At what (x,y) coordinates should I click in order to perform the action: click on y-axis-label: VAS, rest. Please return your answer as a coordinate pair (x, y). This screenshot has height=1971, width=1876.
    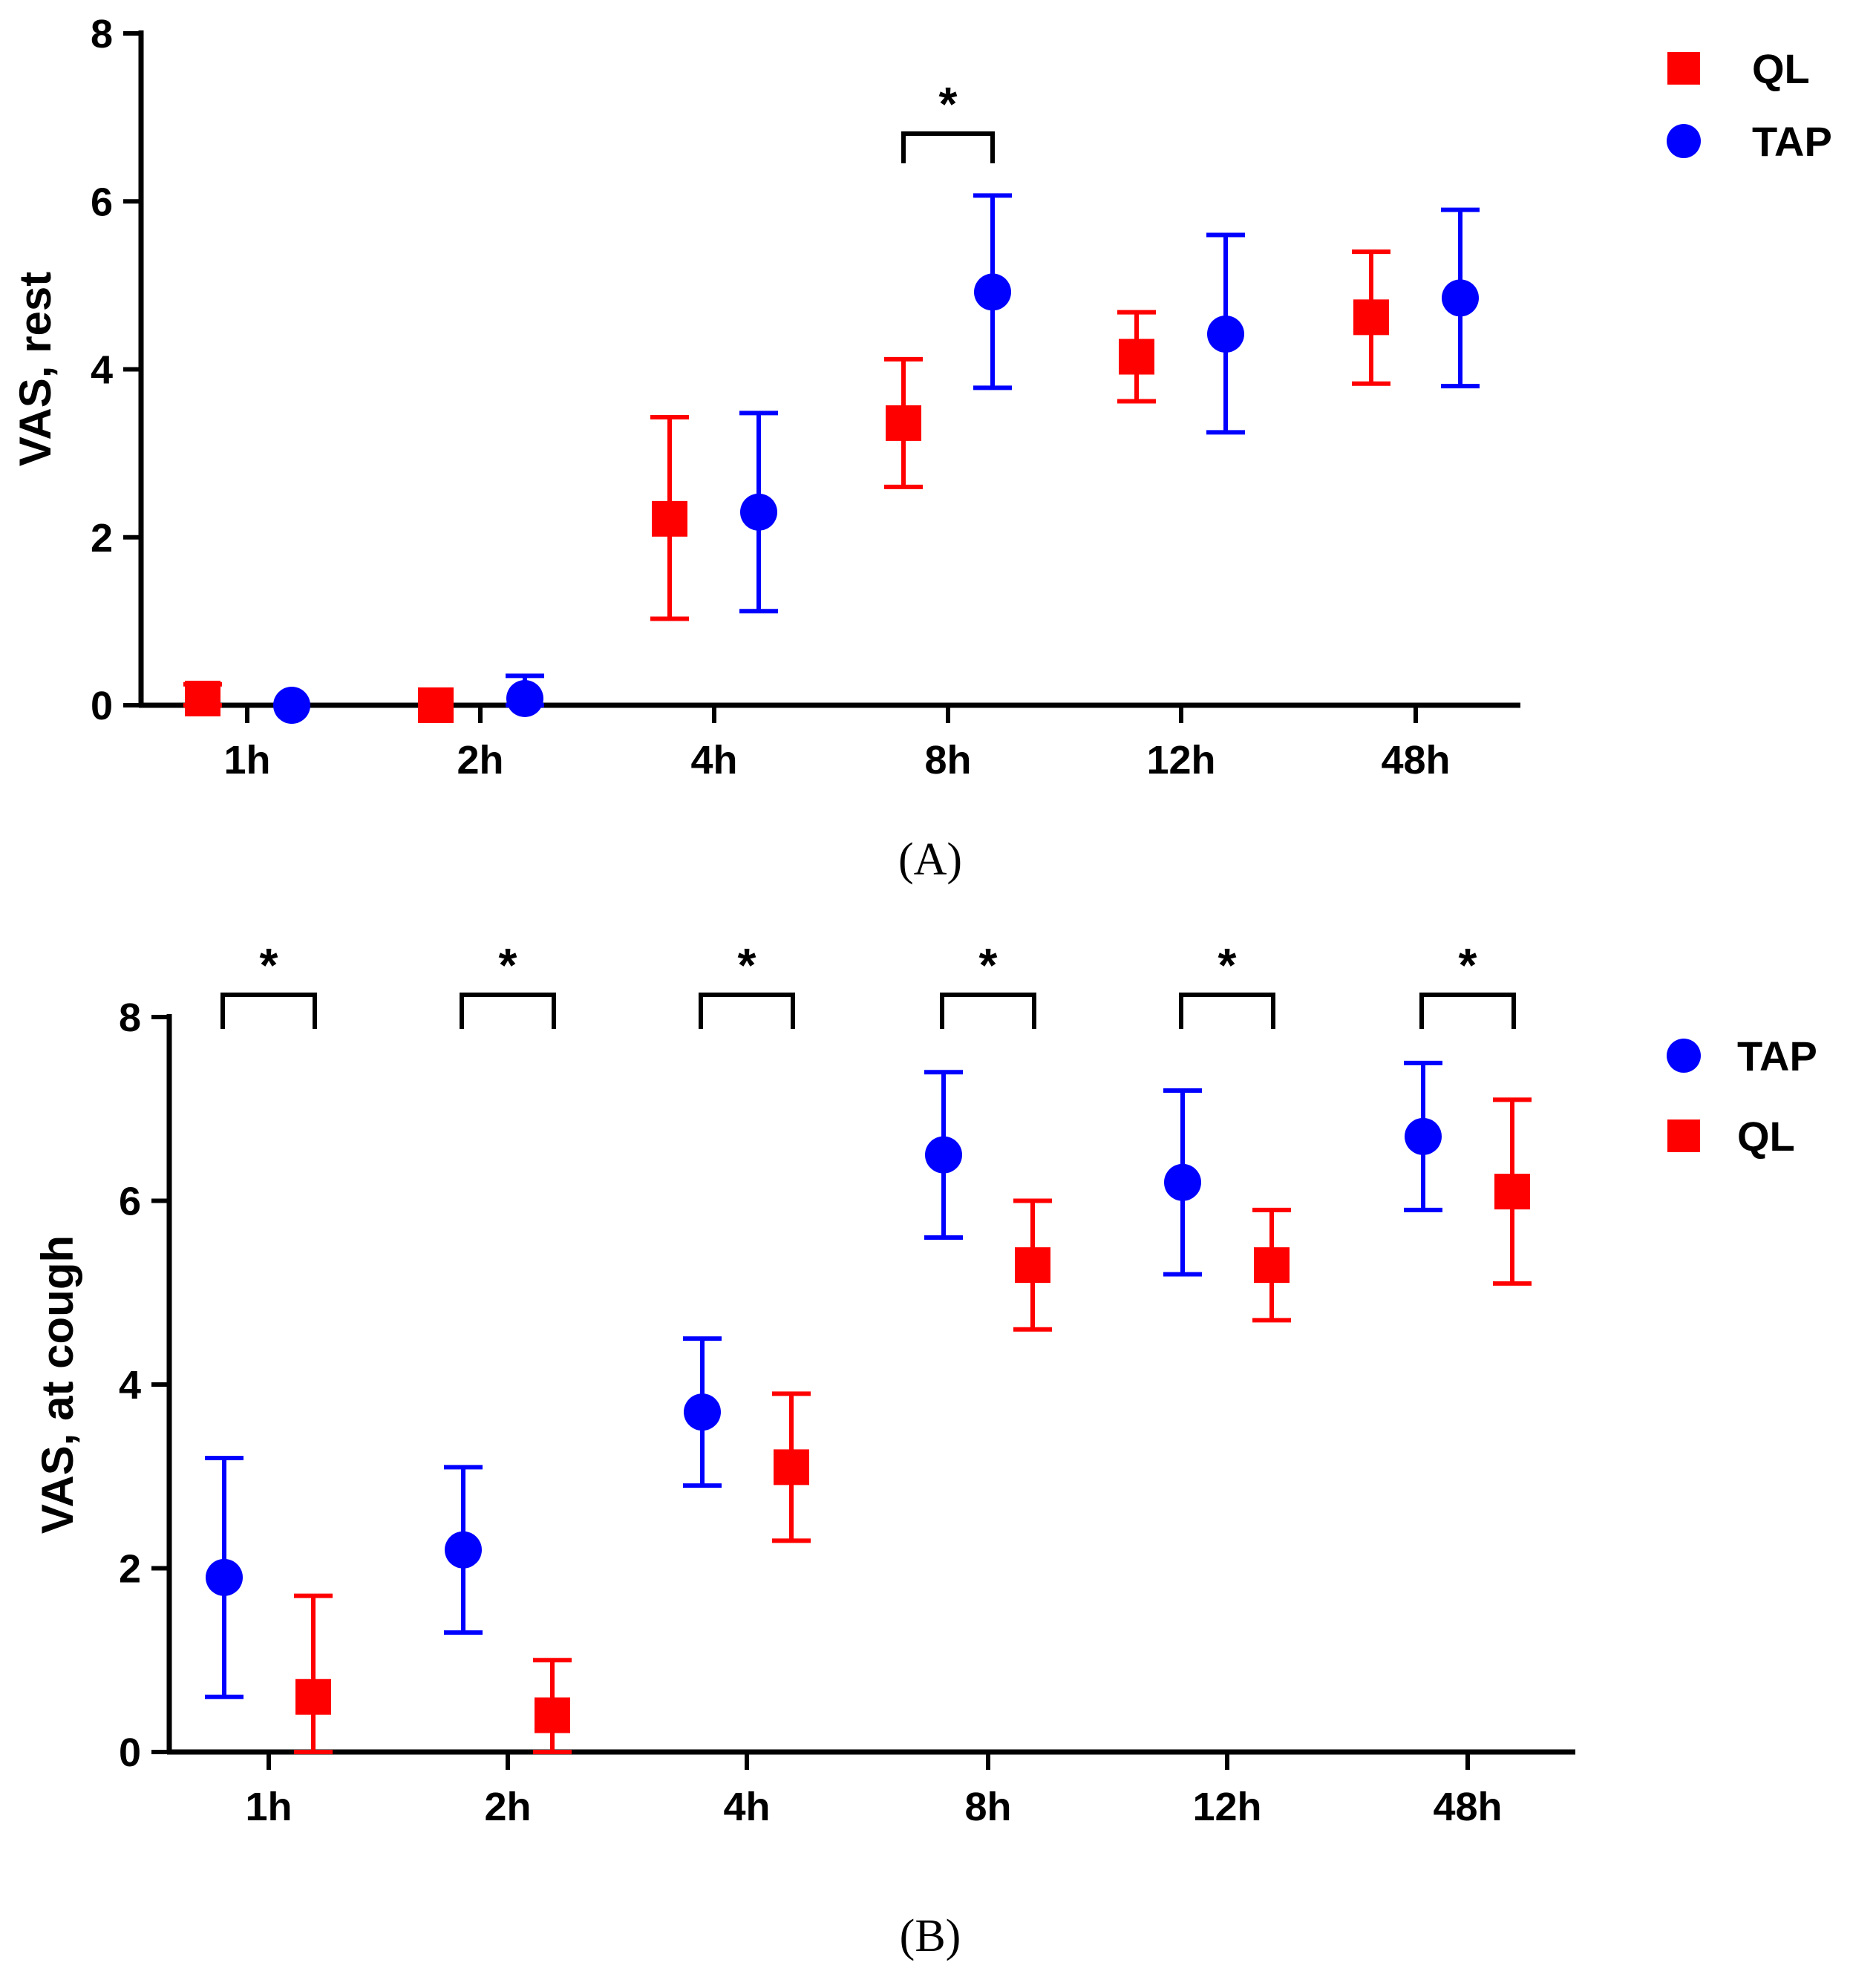
    Looking at the image, I should click on (35, 369).